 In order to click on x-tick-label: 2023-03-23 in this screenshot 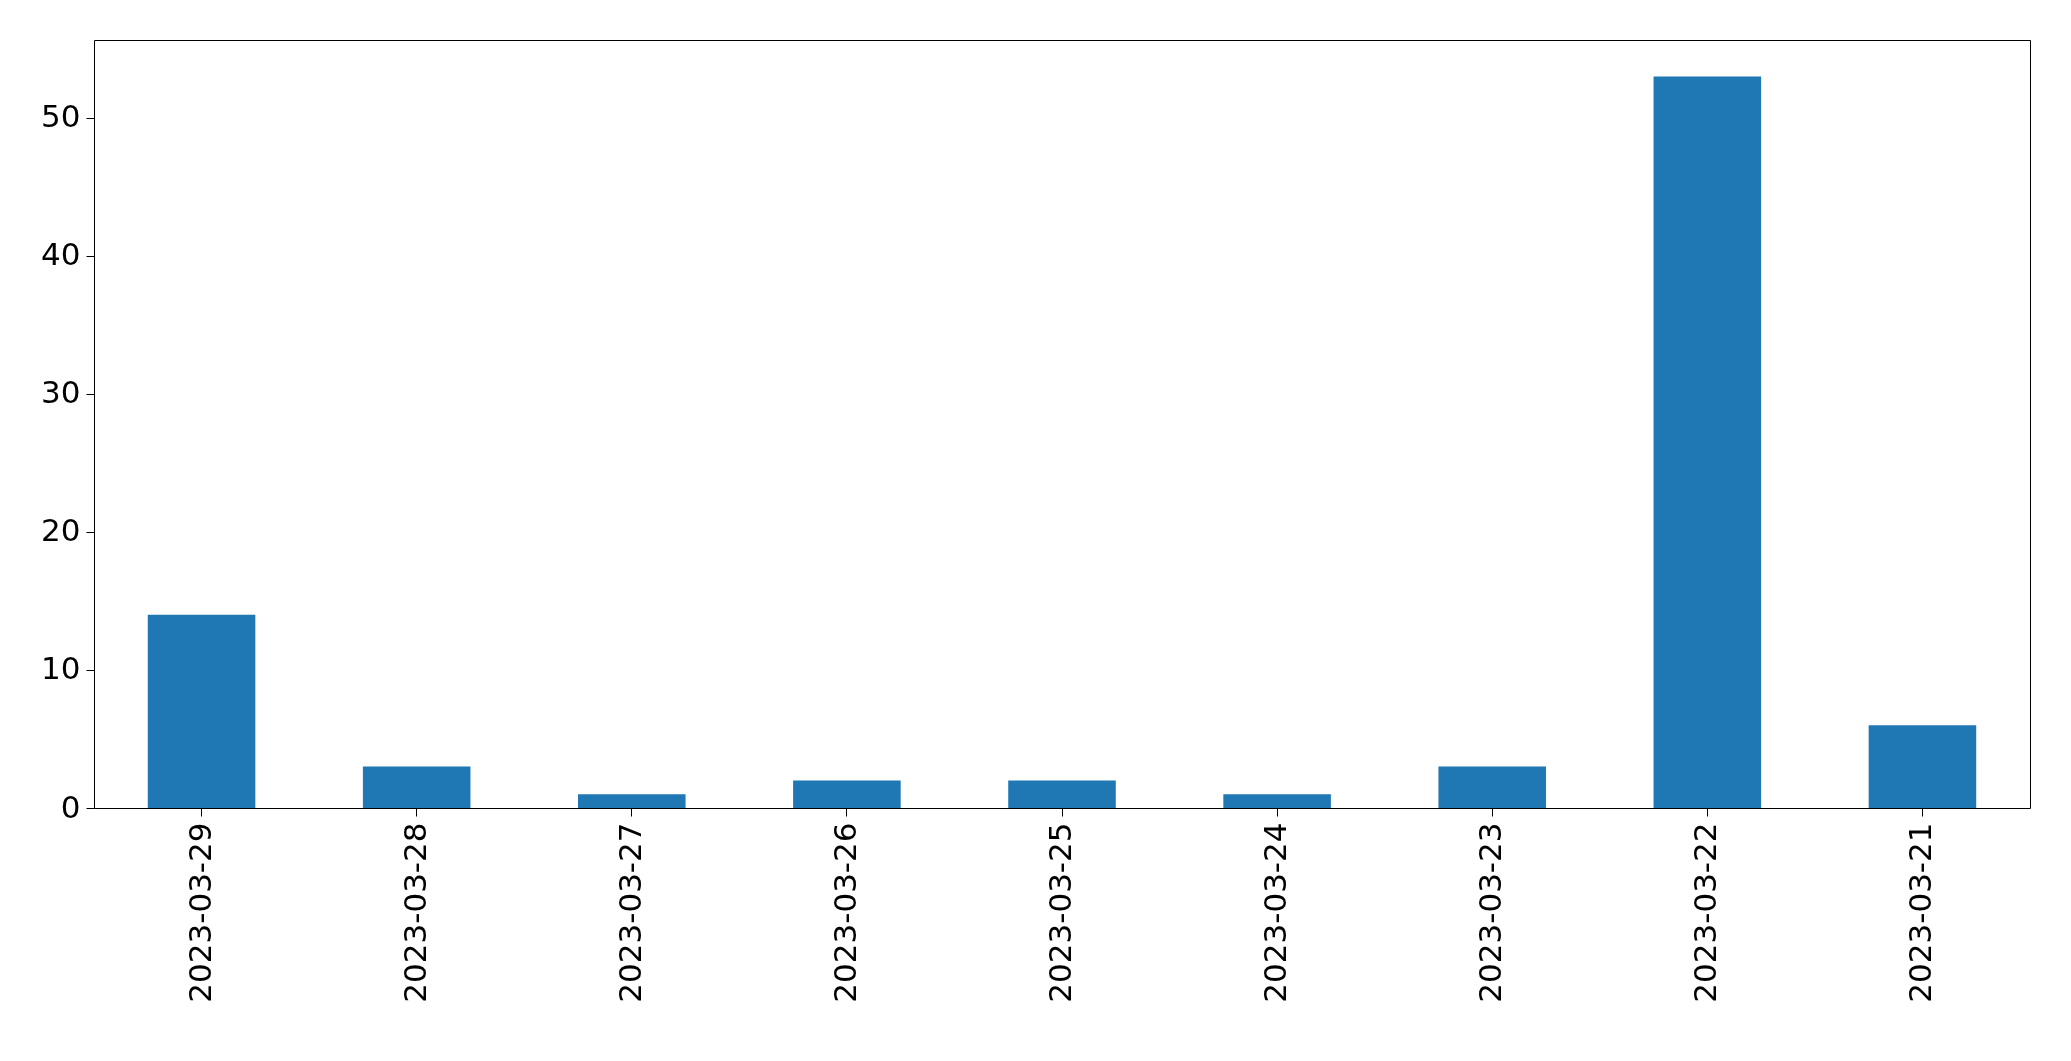, I will do `click(1490, 912)`.